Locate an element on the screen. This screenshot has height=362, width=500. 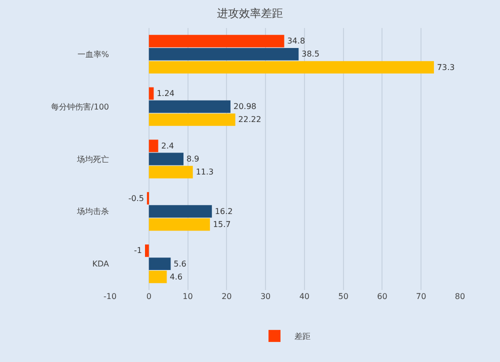
data-label: 5.6 is located at coordinates (180, 263).